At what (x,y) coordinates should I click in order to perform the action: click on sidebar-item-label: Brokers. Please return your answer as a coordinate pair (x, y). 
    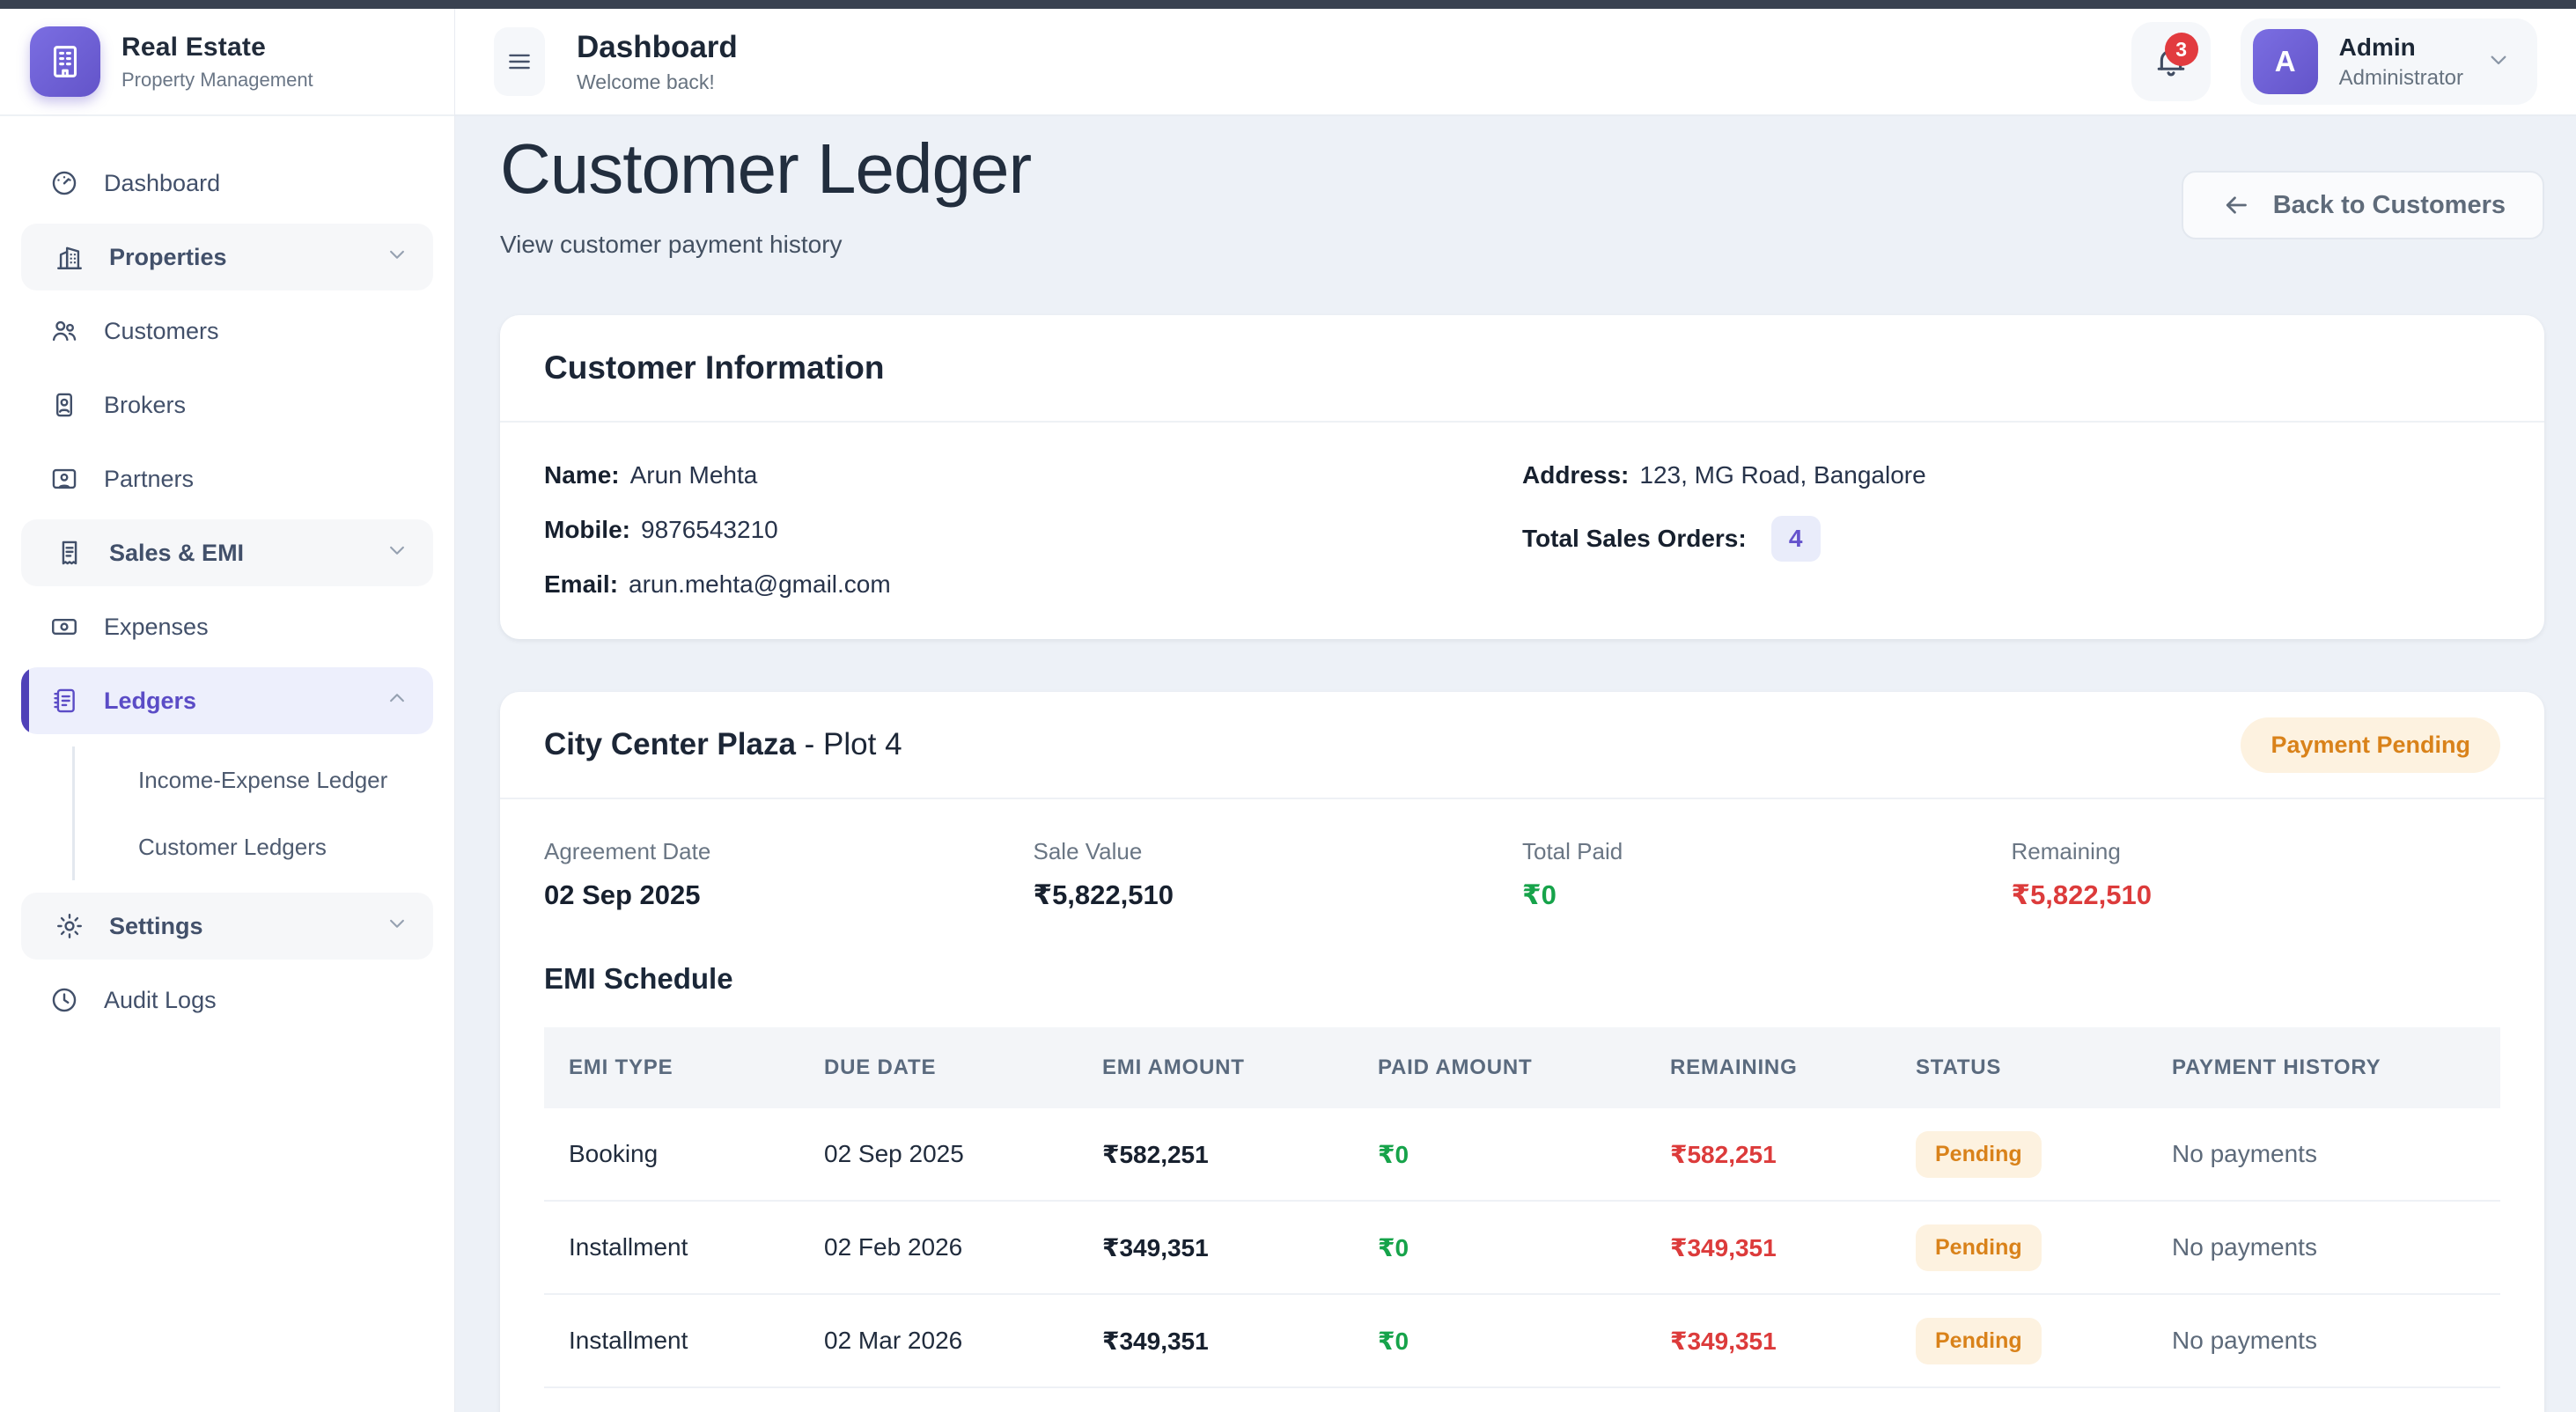
    Looking at the image, I should click on (145, 404).